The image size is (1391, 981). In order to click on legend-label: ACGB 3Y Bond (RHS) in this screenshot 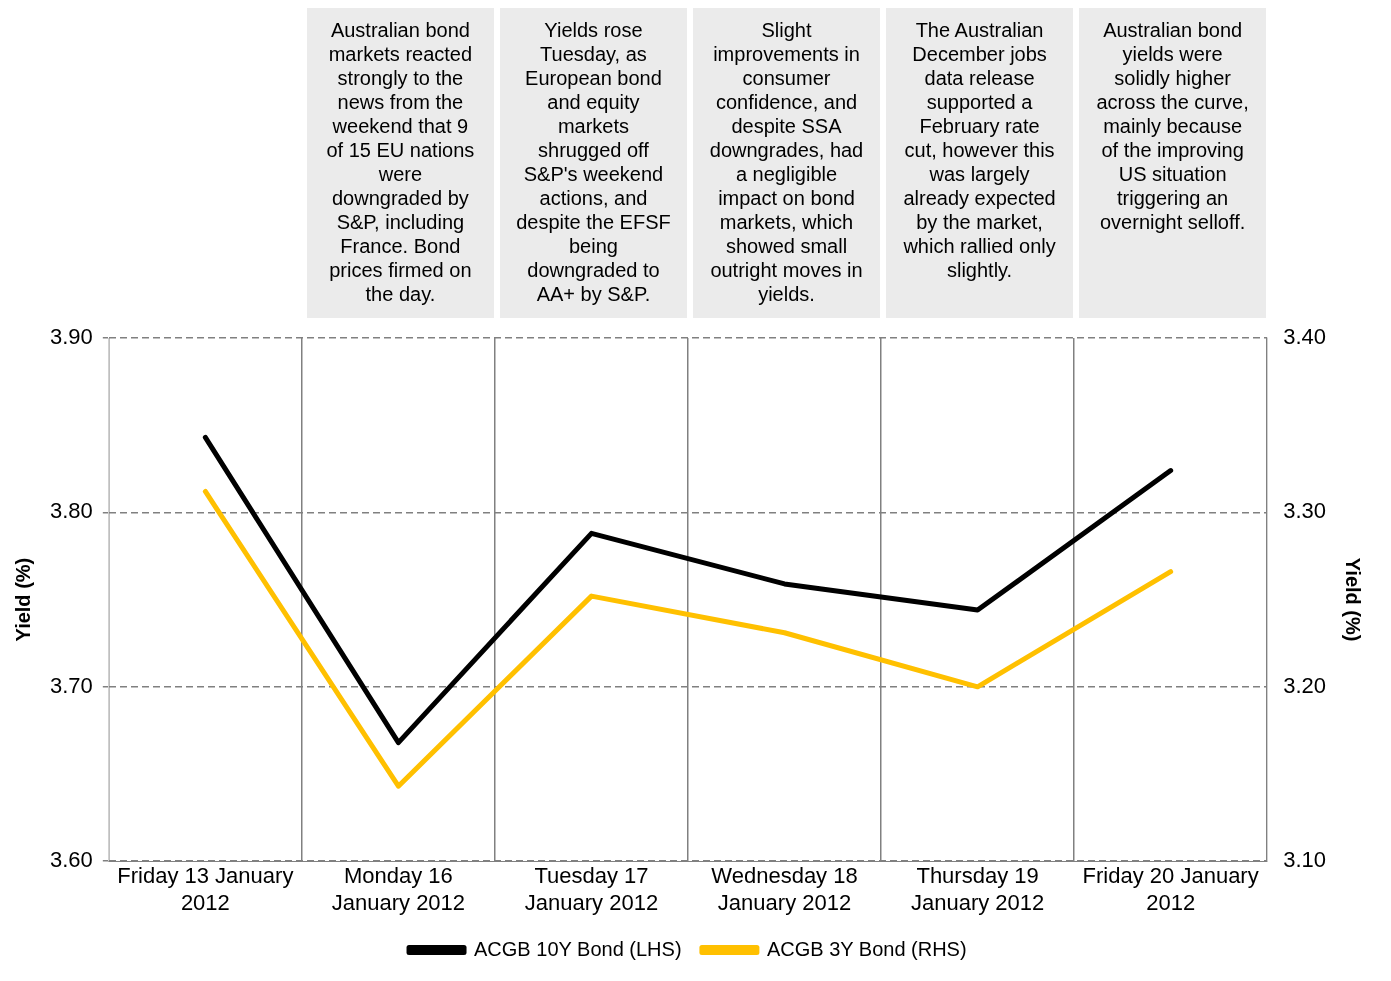, I will do `click(866, 948)`.